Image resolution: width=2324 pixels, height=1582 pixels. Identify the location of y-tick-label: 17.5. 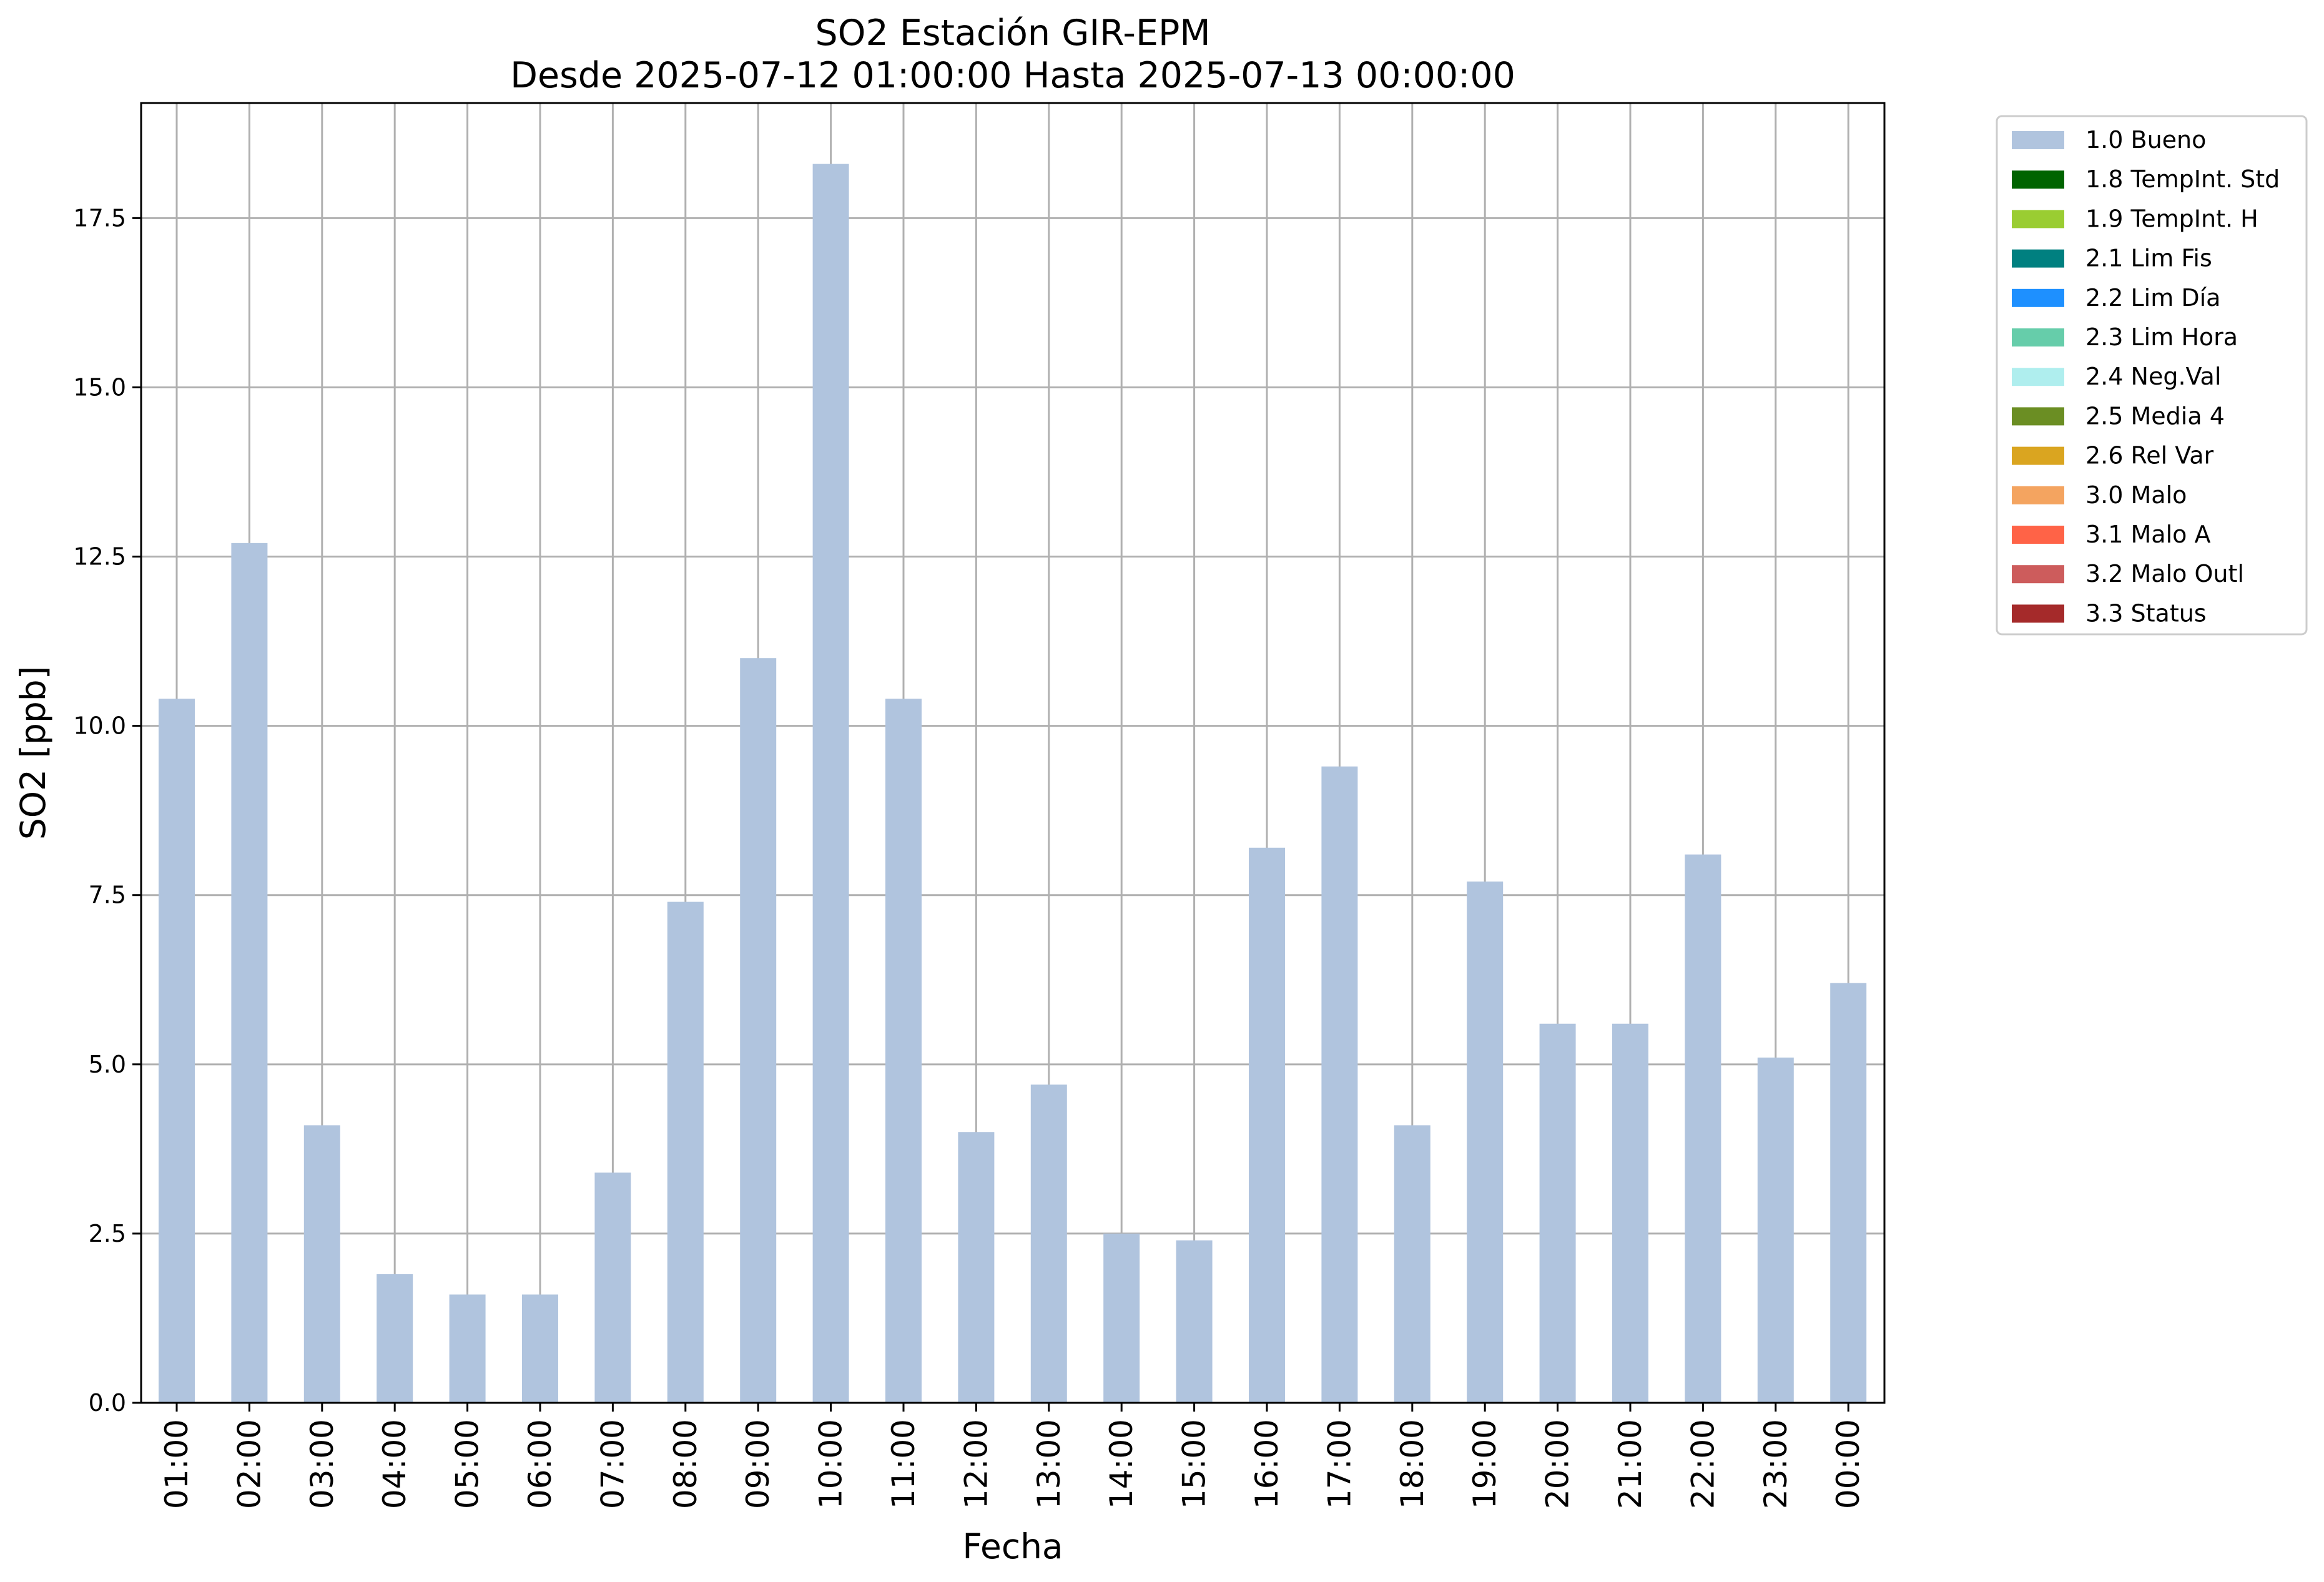
(99, 218).